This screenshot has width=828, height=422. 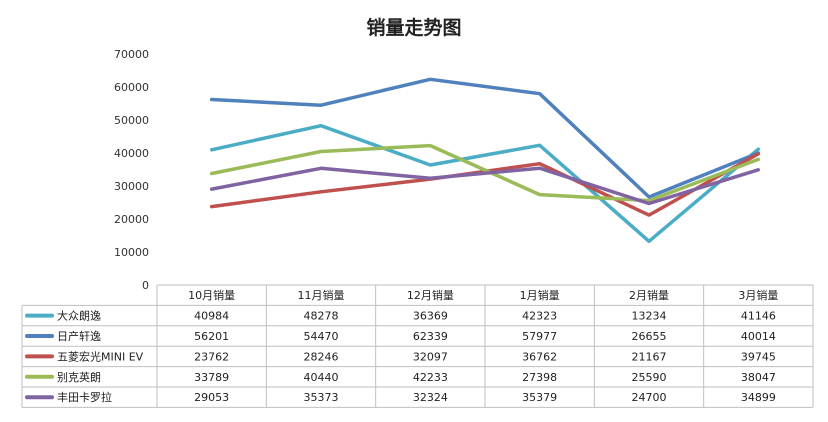 What do you see at coordinates (649, 377) in the screenshot?
I see `data-value: 25590` at bounding box center [649, 377].